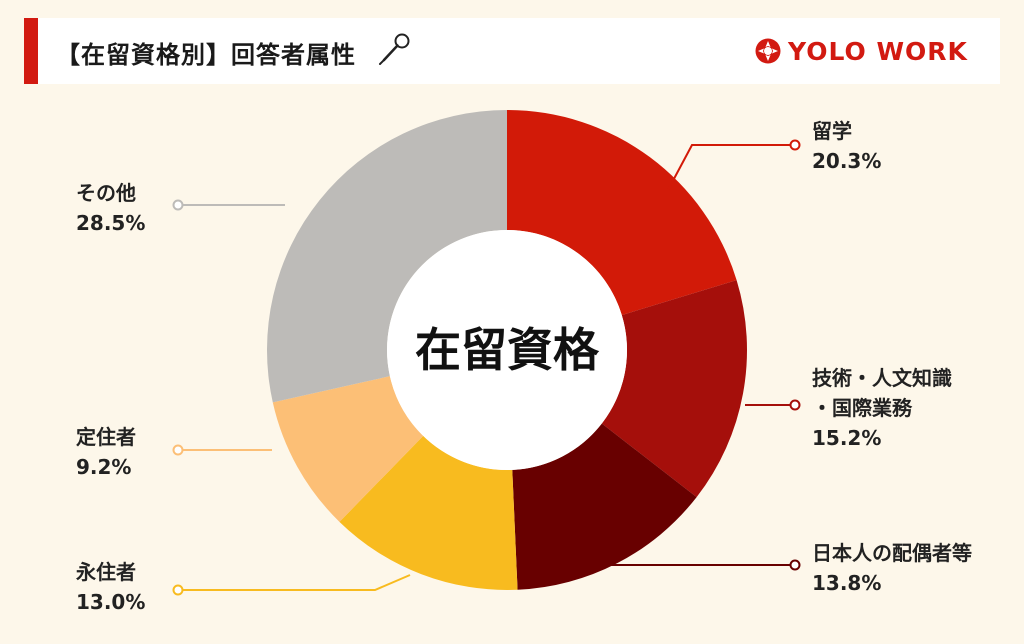 The width and height of the screenshot is (1024, 644). Describe the element at coordinates (110, 208) in the screenshot. I see `slice-label-other: その他 28.5%` at that location.